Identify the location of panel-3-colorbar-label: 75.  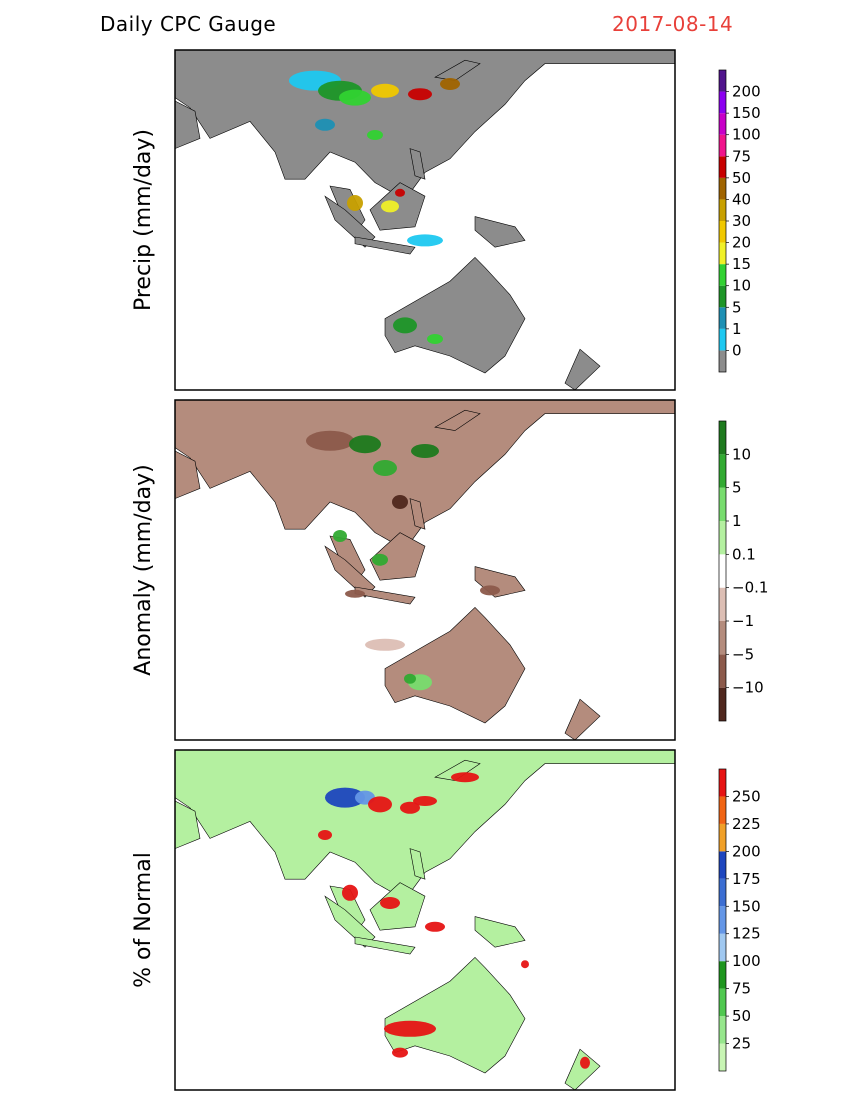
(741, 989).